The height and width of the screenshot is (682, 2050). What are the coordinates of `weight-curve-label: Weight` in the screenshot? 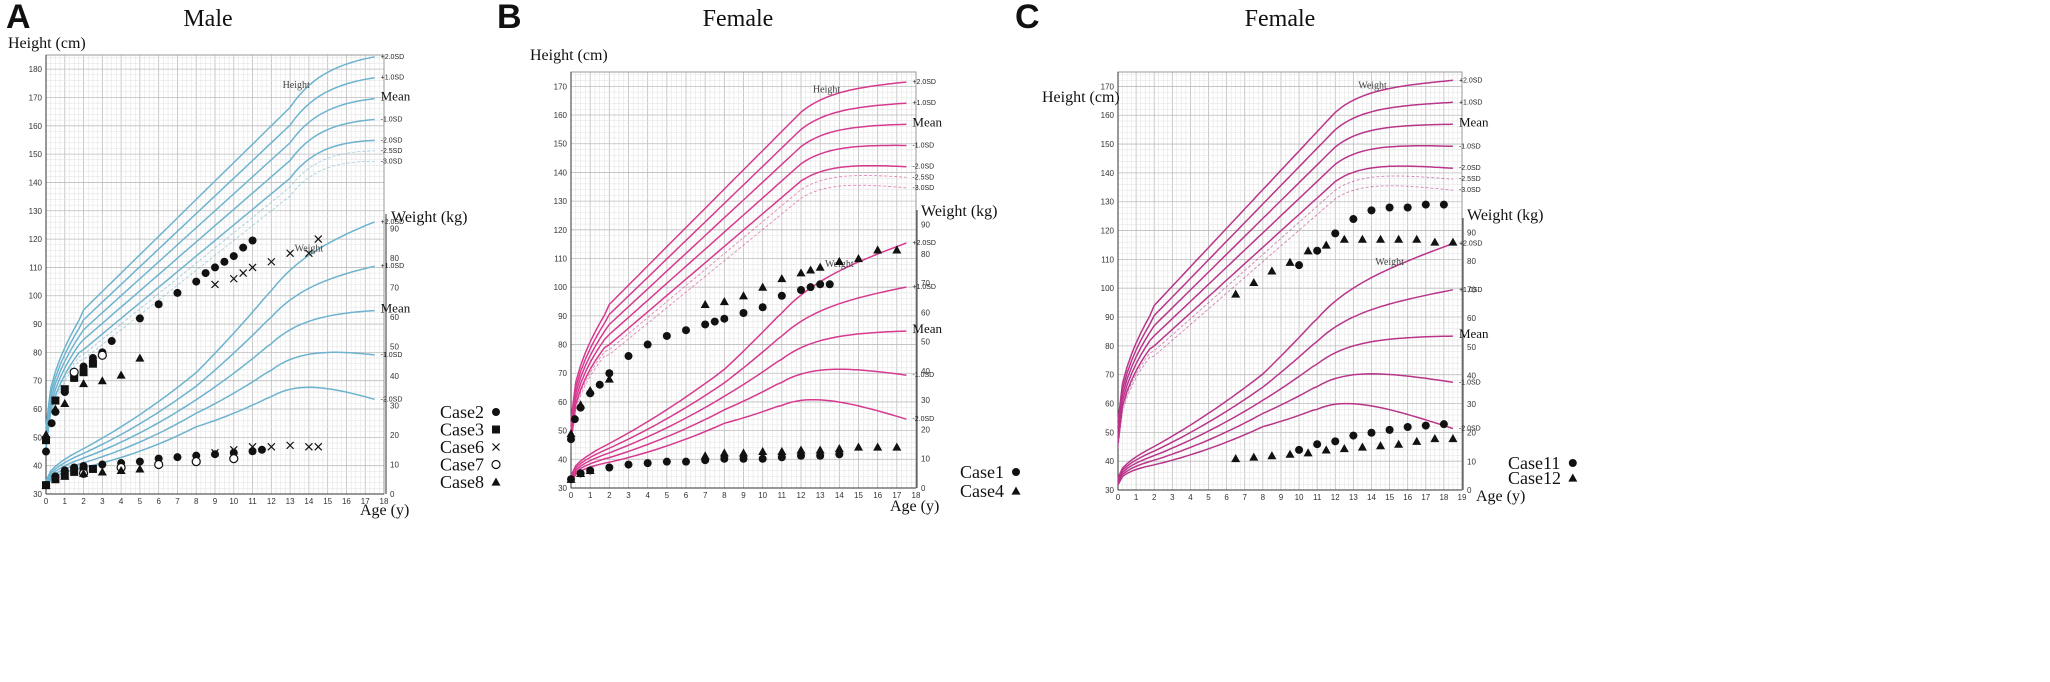 It's located at (309, 248).